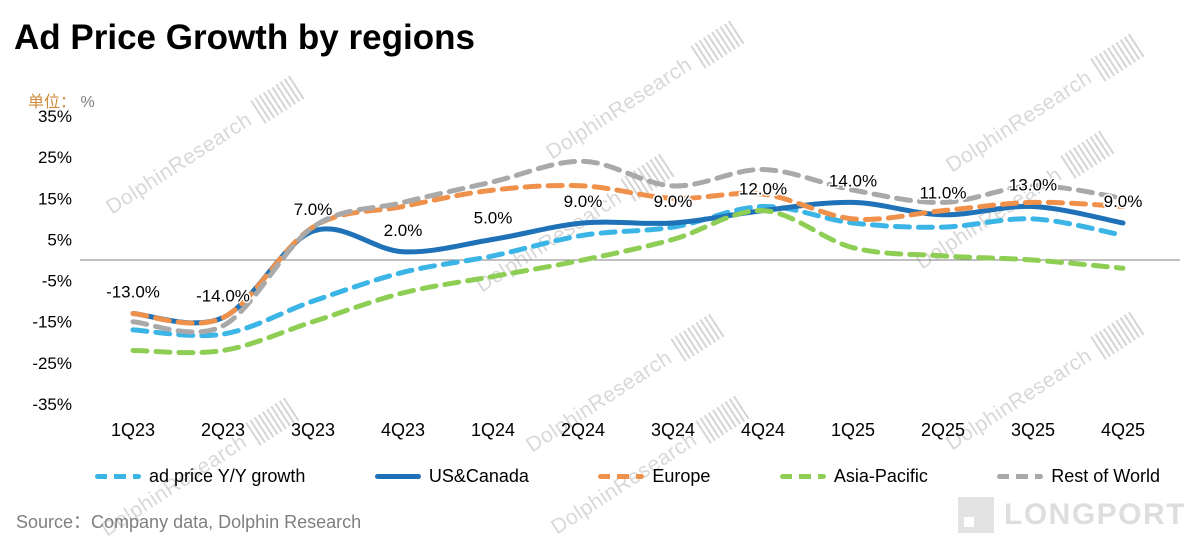 The width and height of the screenshot is (1200, 550). Describe the element at coordinates (52, 102) in the screenshot. I see `unit-label-text: 单位：` at that location.